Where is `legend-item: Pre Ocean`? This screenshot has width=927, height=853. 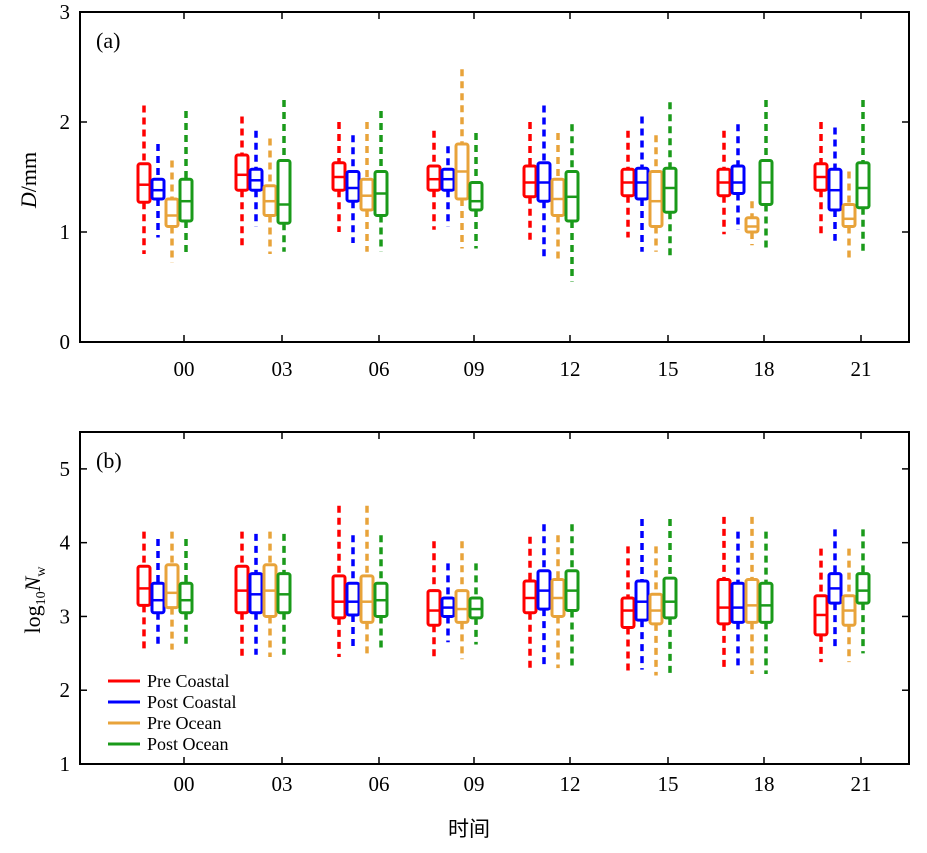 legend-item: Pre Ocean is located at coordinates (164, 723).